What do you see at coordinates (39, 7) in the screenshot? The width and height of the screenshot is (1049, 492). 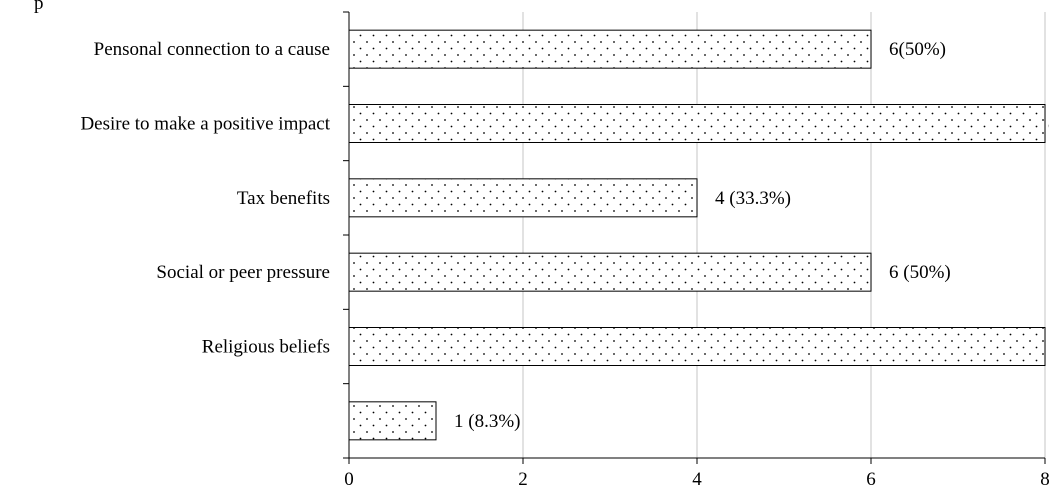 I see `top-left-text: p` at bounding box center [39, 7].